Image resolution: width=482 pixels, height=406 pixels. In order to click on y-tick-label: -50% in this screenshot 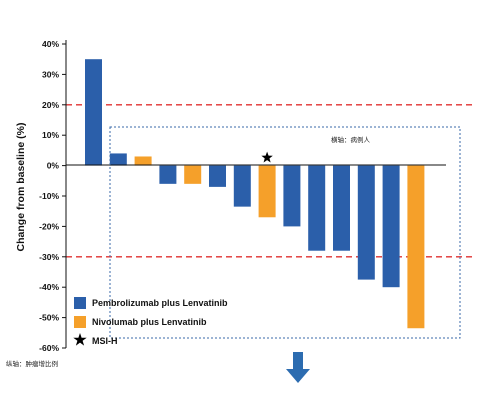, I will do `click(49, 318)`.